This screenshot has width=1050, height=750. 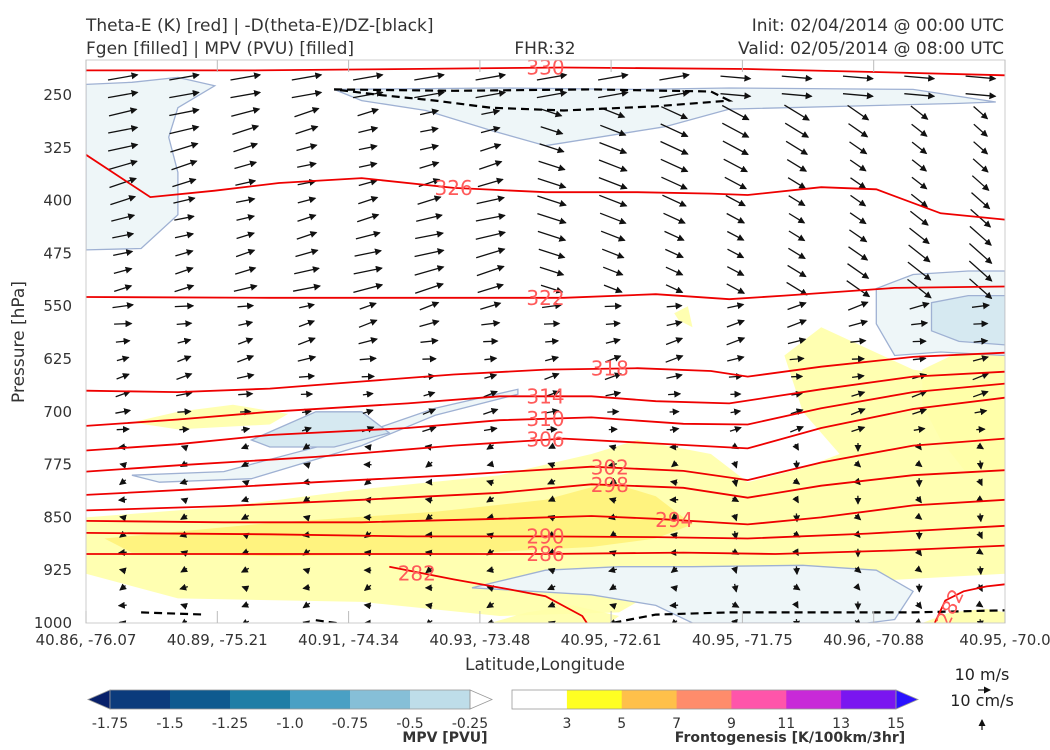 I want to click on valid-time: Valid: 02/05/2014 @ 08:00 UTC, so click(x=871, y=49).